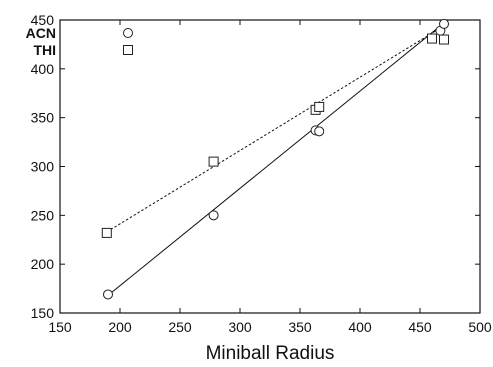 The width and height of the screenshot is (493, 367). Describe the element at coordinates (180, 327) in the screenshot. I see `x-tick-label: 250` at that location.